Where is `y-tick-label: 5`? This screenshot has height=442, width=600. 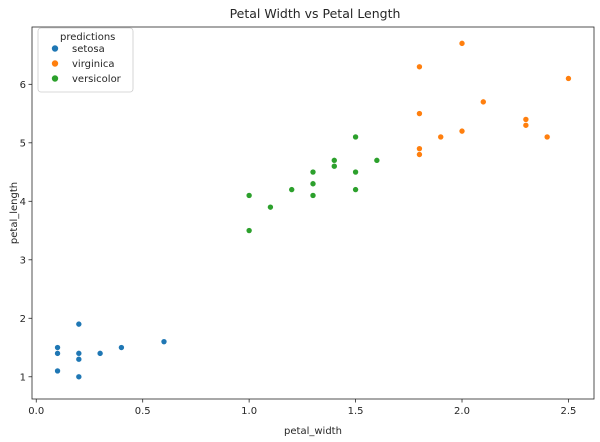
y-tick-label: 5 is located at coordinates (23, 143).